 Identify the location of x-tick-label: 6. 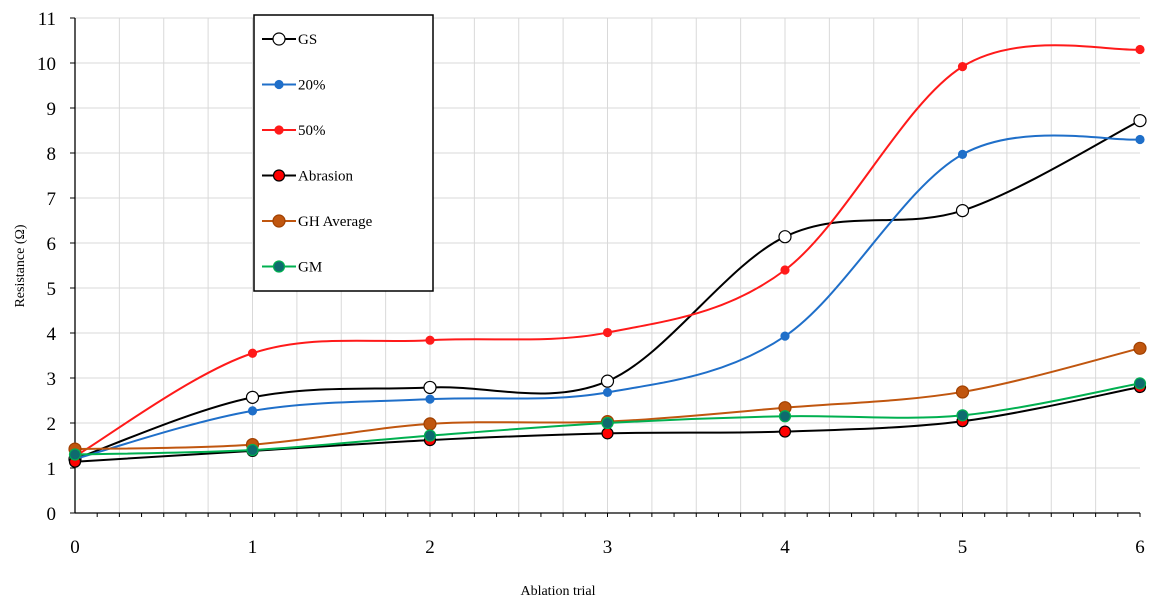
(1140, 547).